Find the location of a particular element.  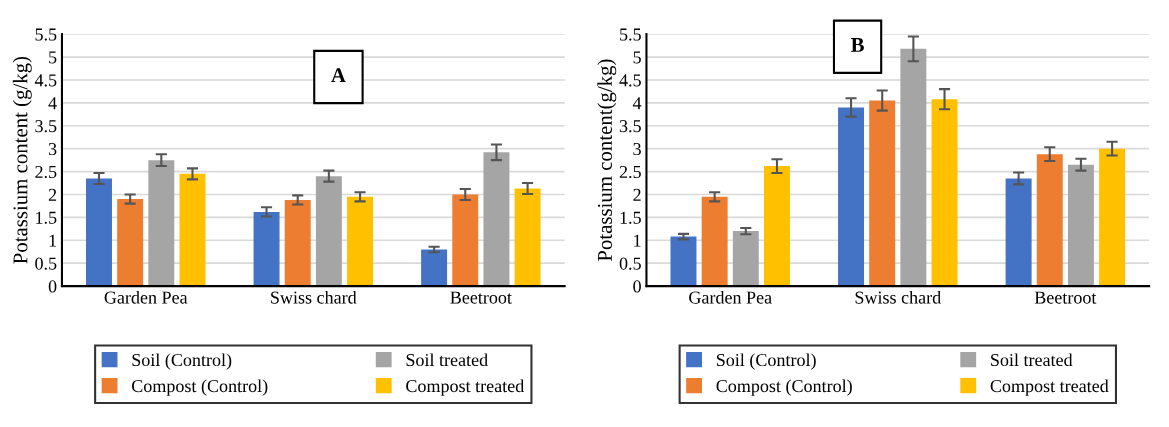

y-axis-title: Potassium content(g/kg) is located at coordinates (607, 160).